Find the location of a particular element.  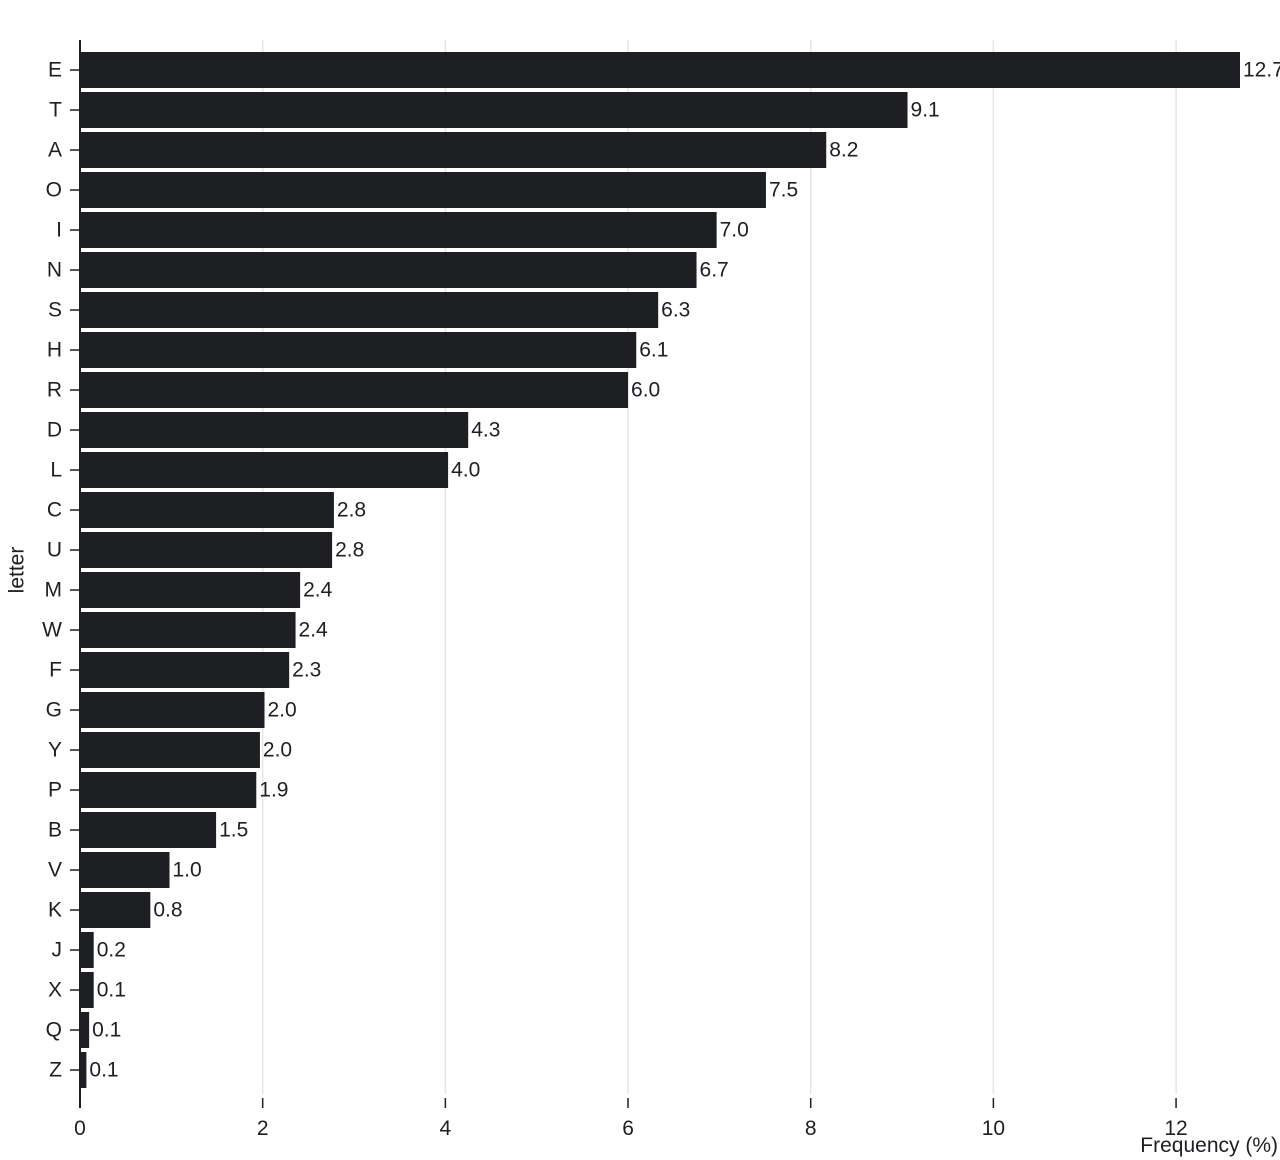

bar-j is located at coordinates (87, 950).